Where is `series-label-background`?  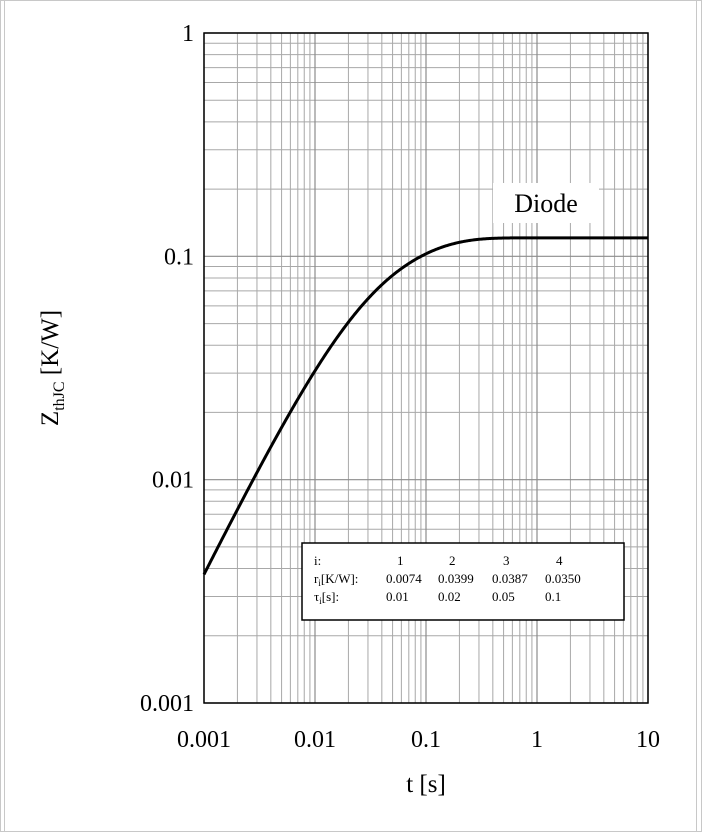
series-label-background is located at coordinates (546, 203).